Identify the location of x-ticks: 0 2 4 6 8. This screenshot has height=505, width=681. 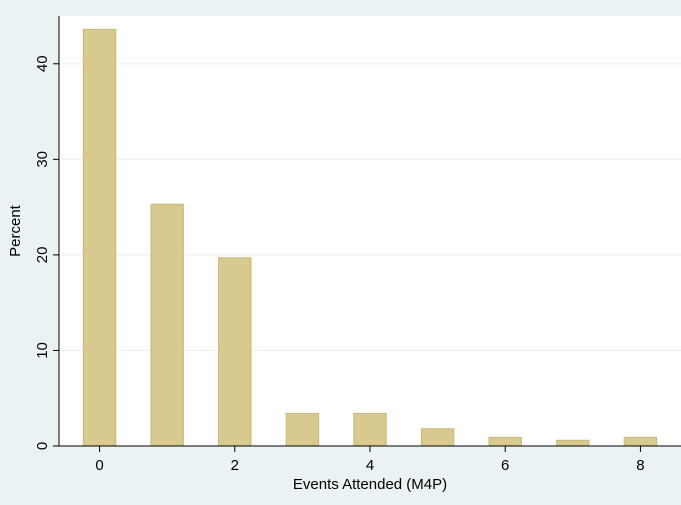
(369, 460).